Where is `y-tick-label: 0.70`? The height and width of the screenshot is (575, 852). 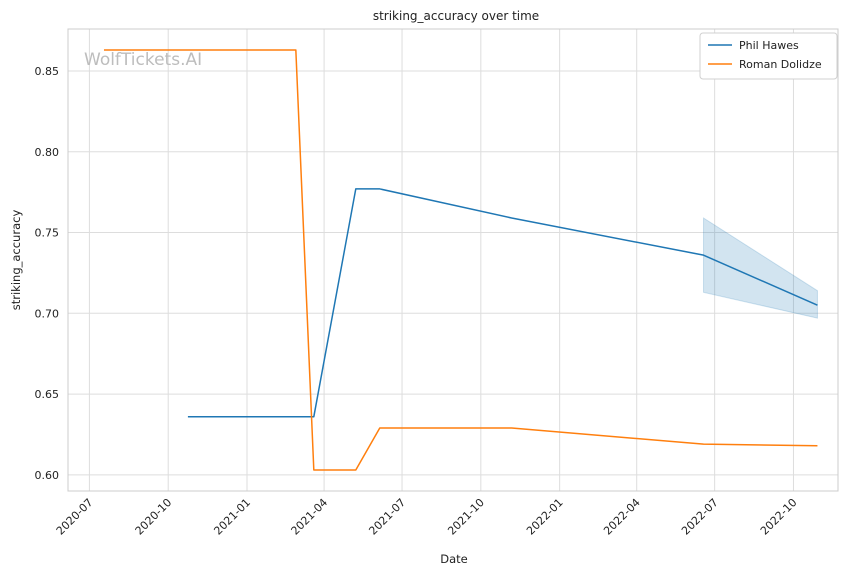 y-tick-label: 0.70 is located at coordinates (47, 313).